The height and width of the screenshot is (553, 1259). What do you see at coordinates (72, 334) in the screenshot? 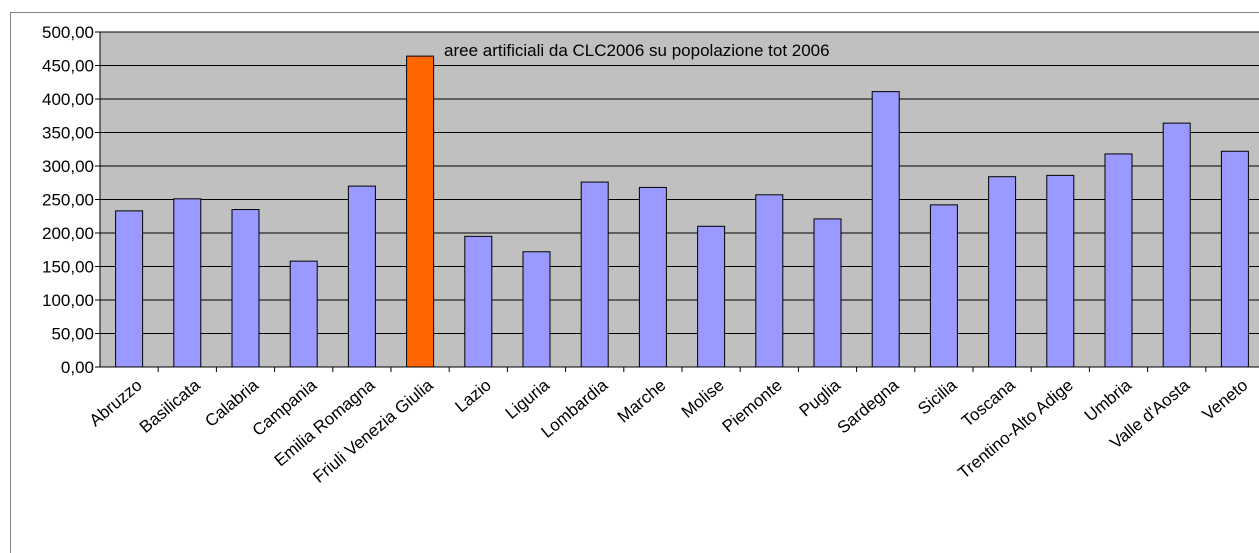
I see `y-tick-label: 50,00` at bounding box center [72, 334].